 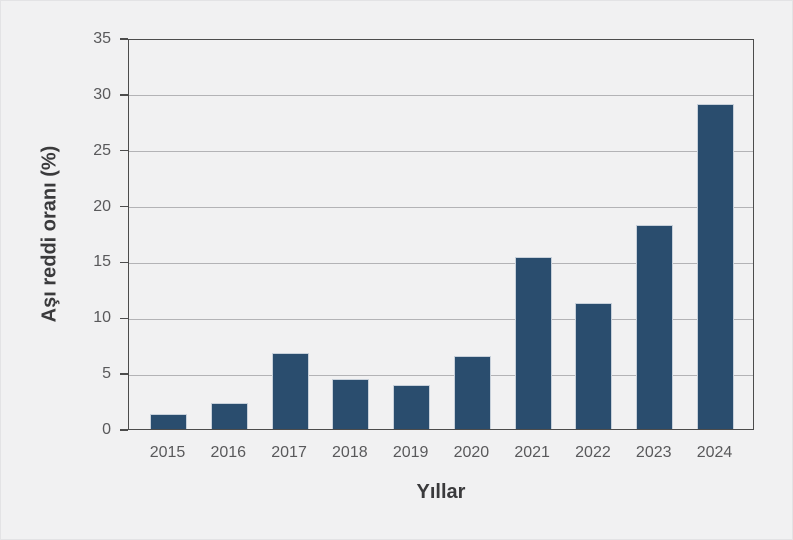 What do you see at coordinates (471, 452) in the screenshot?
I see `x-tick-label-2020: 2020` at bounding box center [471, 452].